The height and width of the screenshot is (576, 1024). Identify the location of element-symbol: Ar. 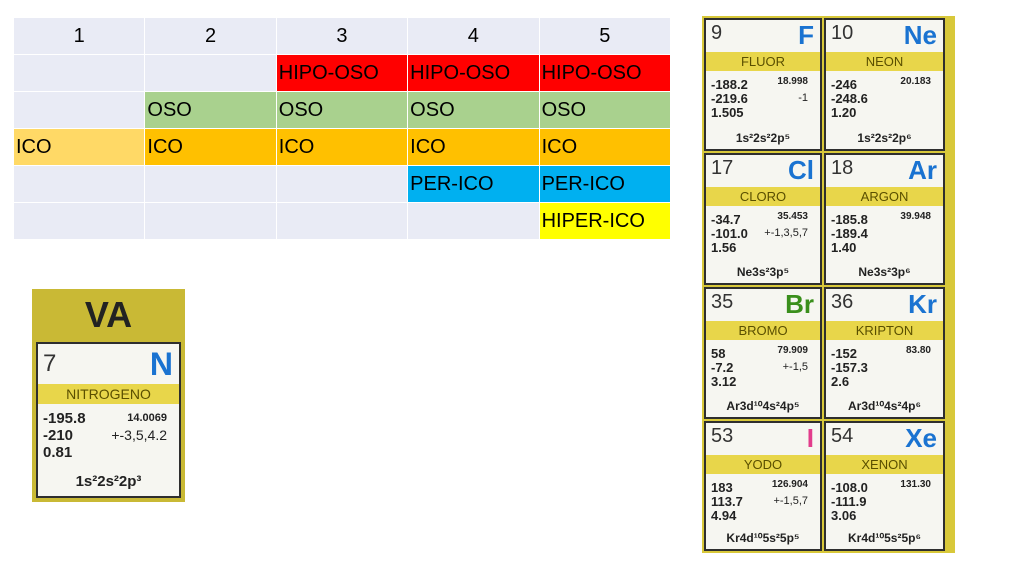
(922, 170).